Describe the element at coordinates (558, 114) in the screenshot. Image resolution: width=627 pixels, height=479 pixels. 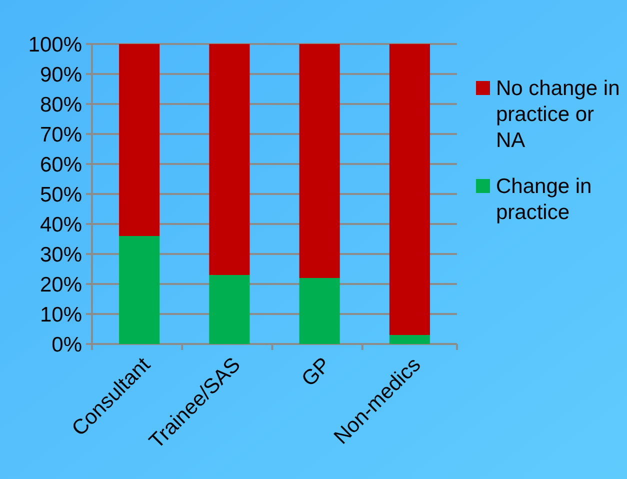
I see `legend-label: No change in practice or NA` at that location.